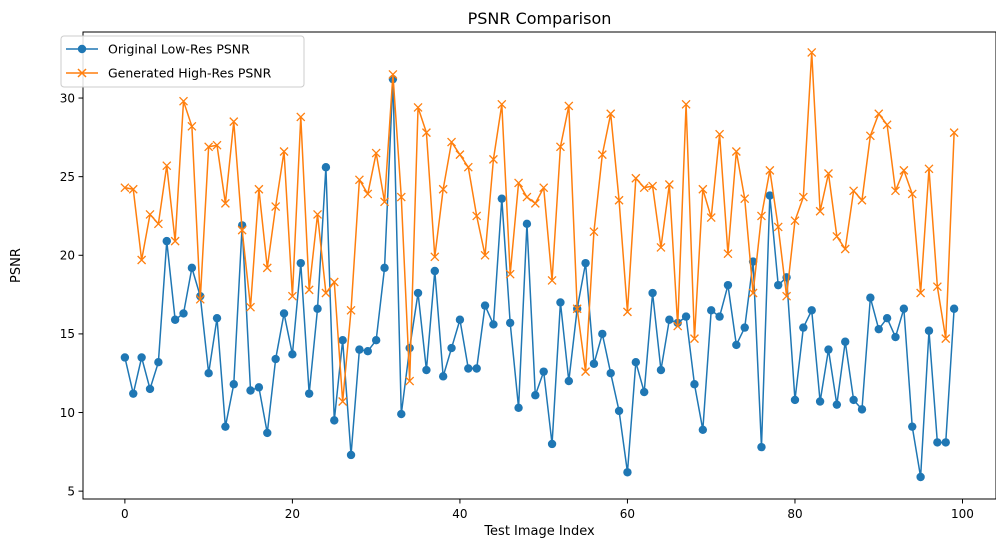 The height and width of the screenshot is (547, 996). Describe the element at coordinates (539, 531) in the screenshot. I see `x-axis-label: Test Image Index` at that location.